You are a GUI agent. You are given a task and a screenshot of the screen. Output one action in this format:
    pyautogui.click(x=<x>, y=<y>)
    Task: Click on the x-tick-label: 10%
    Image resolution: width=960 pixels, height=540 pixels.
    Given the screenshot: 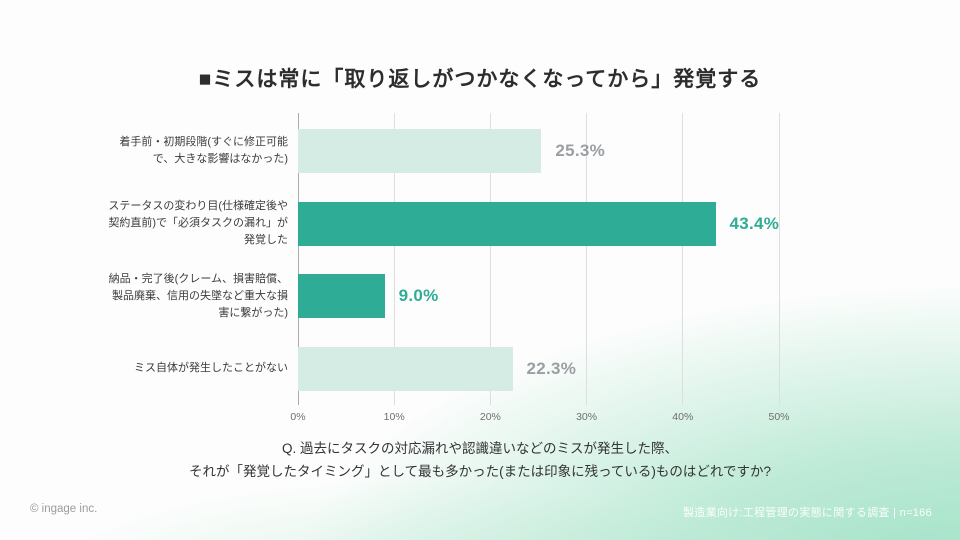 What is the action you would take?
    pyautogui.click(x=394, y=417)
    